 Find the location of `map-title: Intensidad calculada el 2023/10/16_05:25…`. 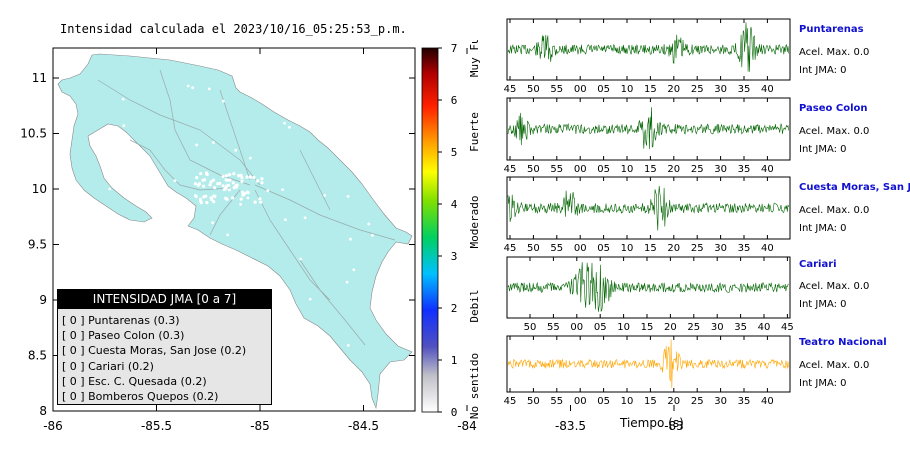

map-title: Intensidad calculada el 2023/10/16_05:25… is located at coordinates (233, 29).